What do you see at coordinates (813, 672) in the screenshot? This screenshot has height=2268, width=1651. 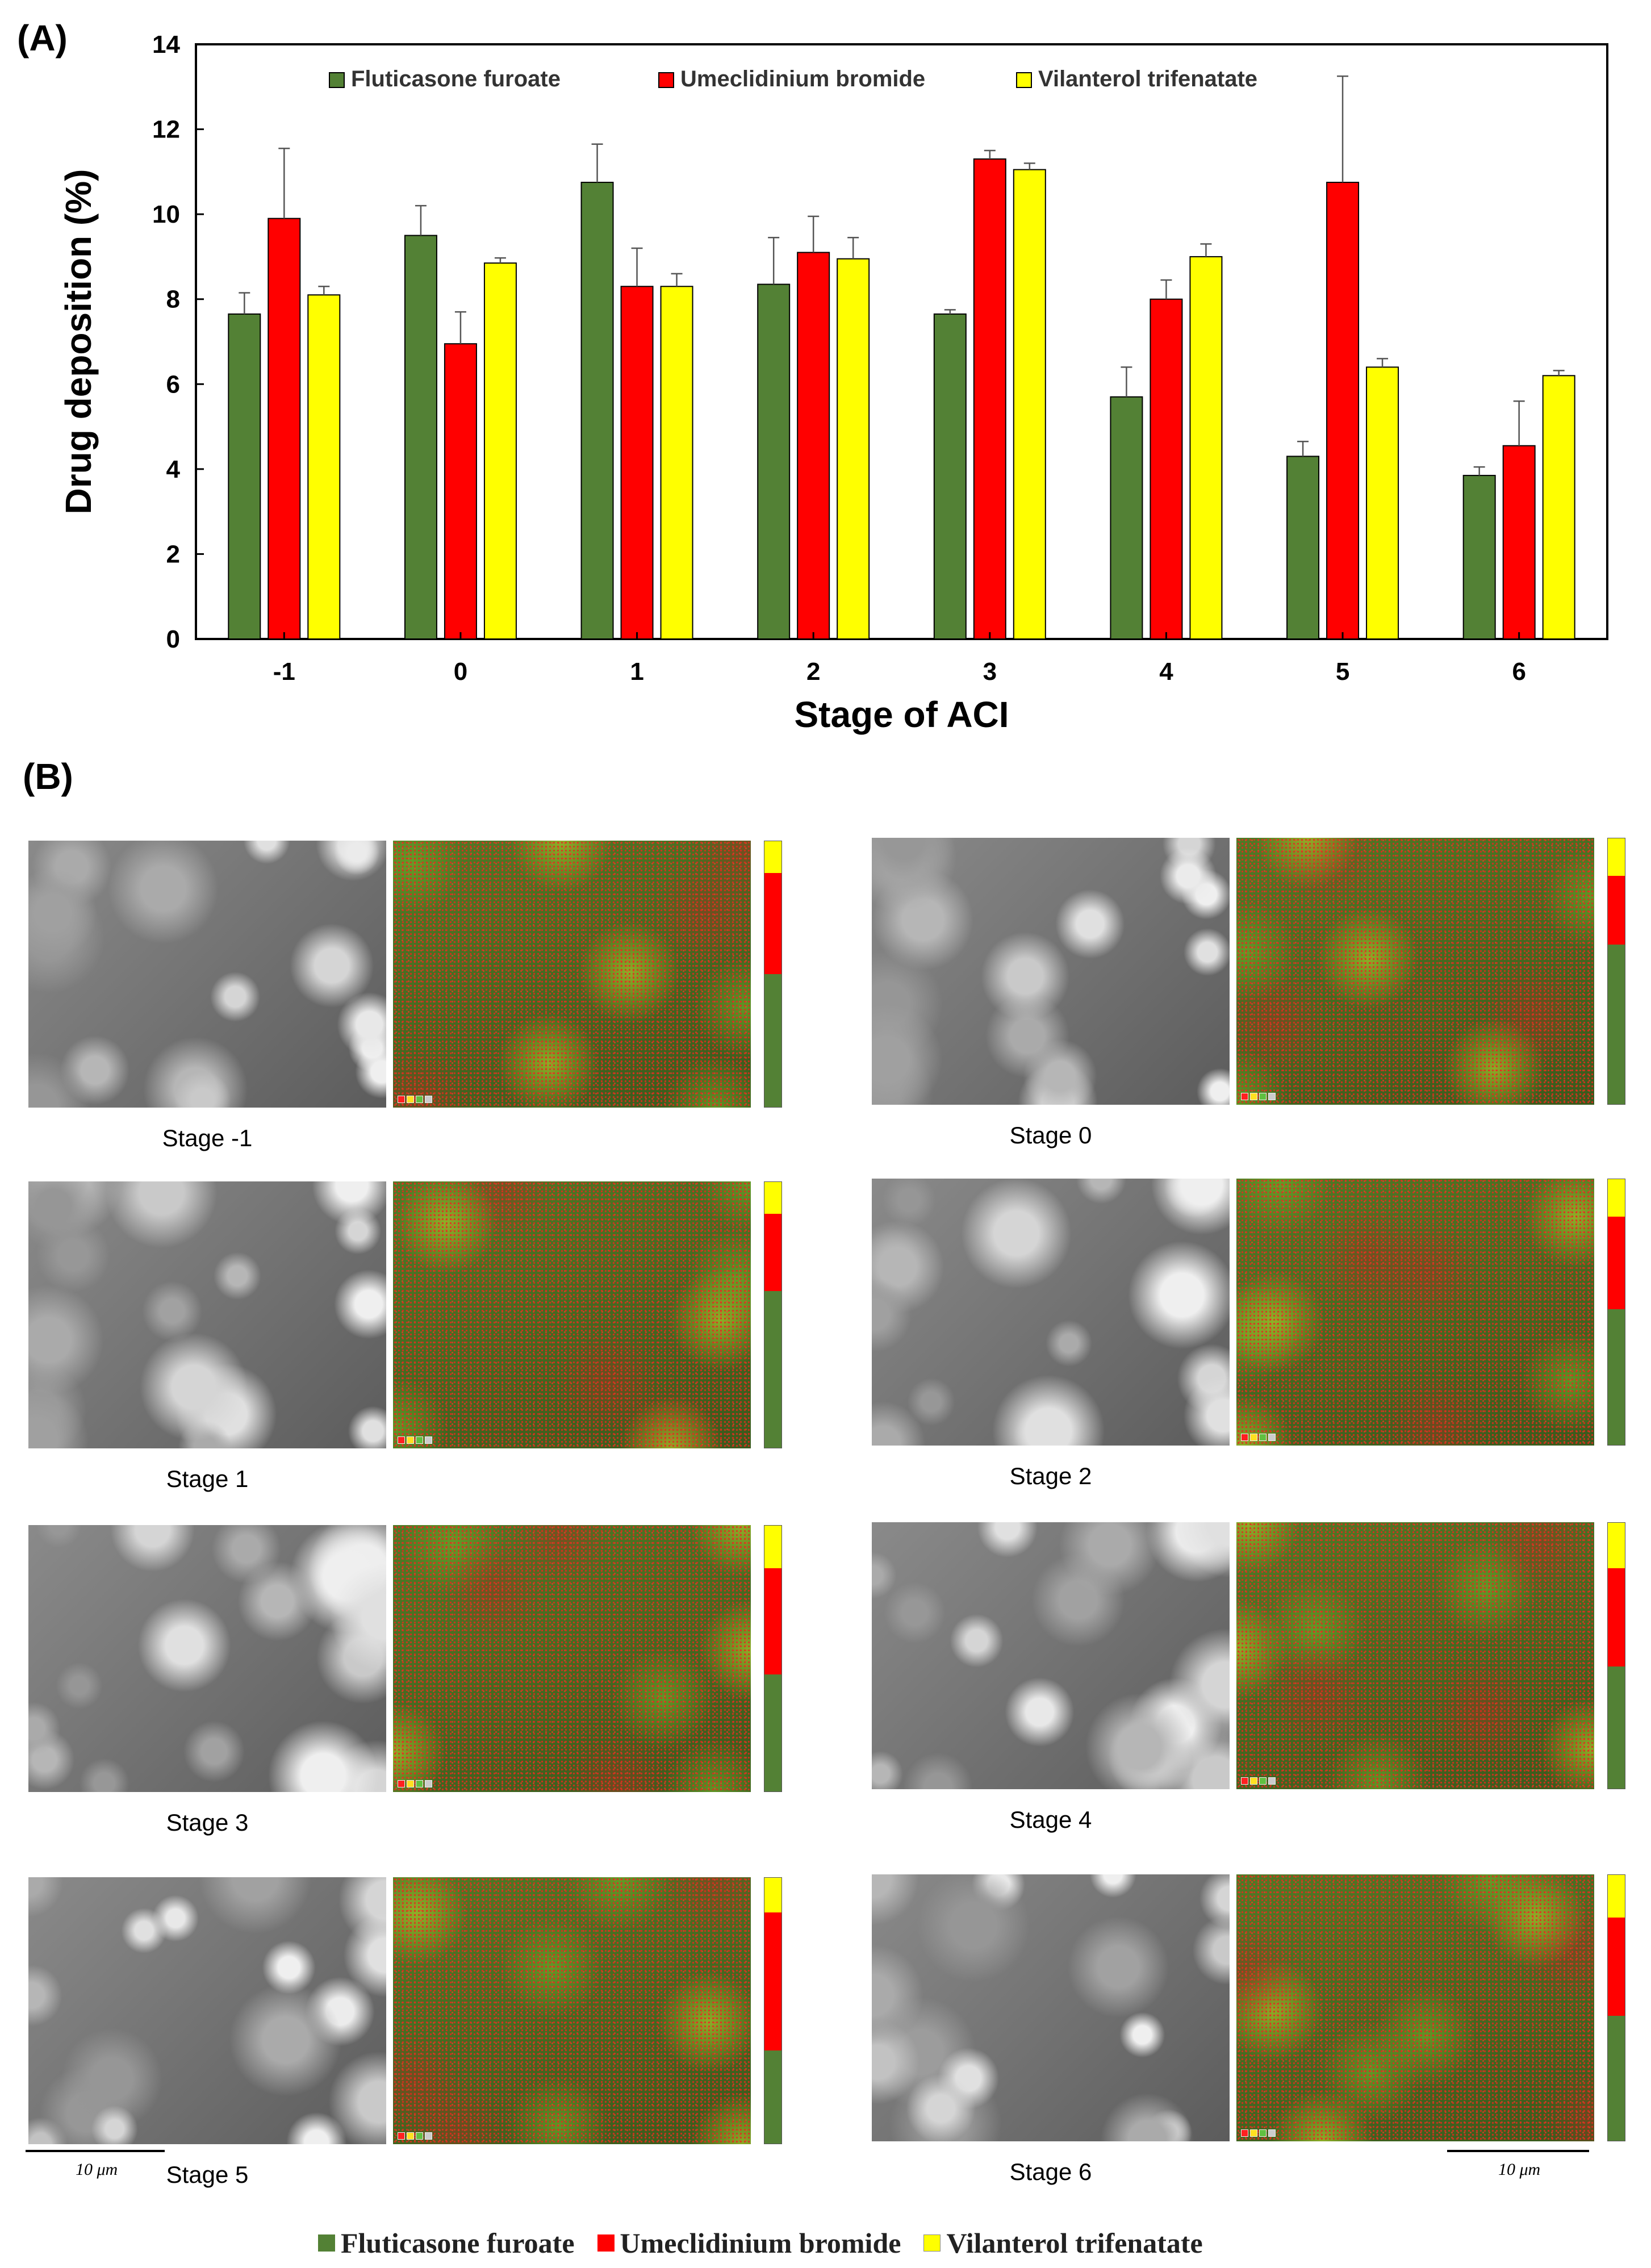 I see `x-tick-label: 2` at bounding box center [813, 672].